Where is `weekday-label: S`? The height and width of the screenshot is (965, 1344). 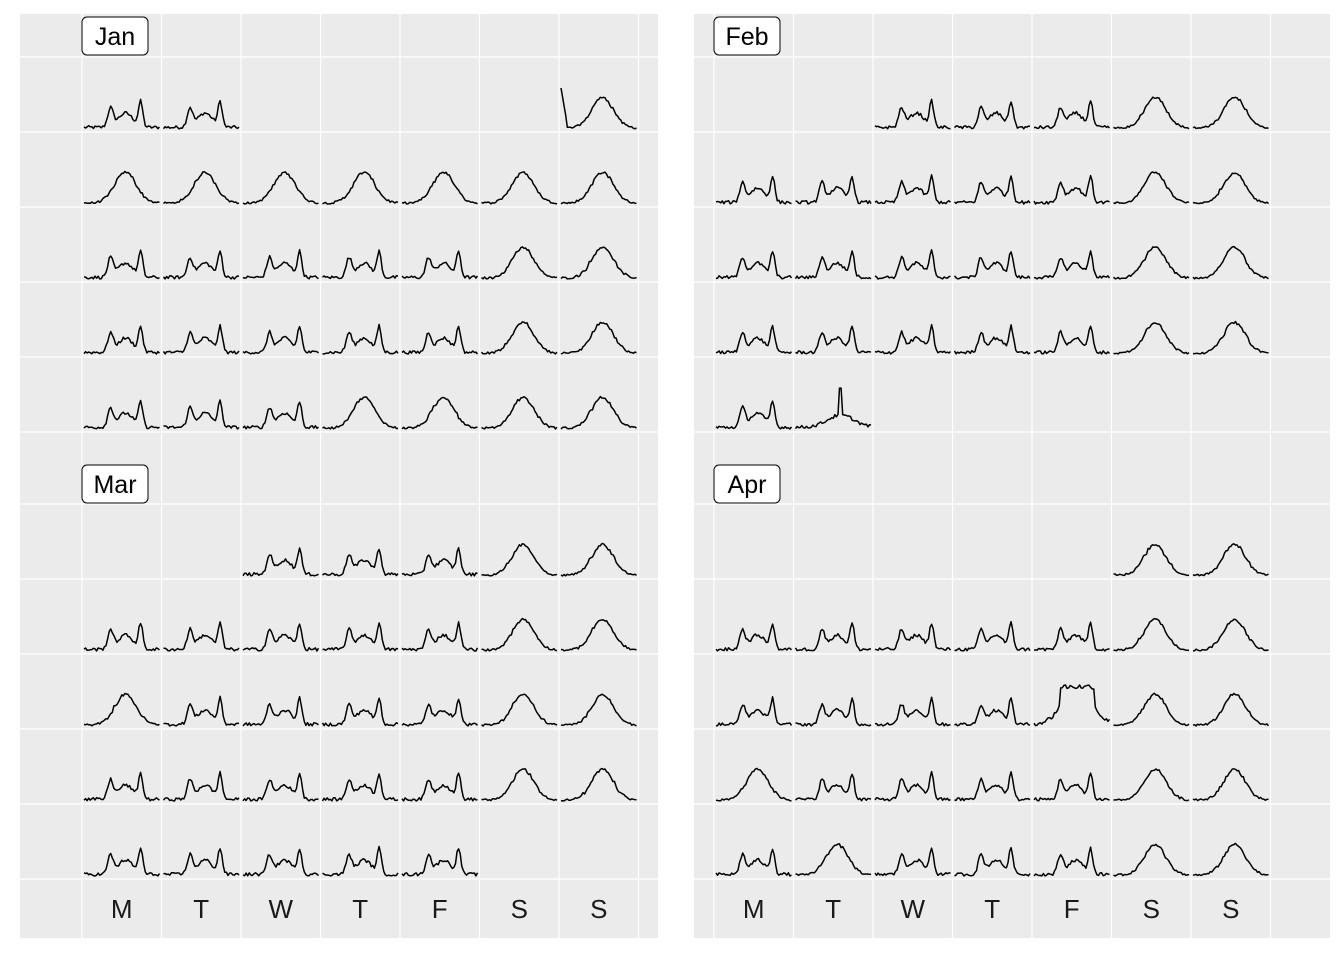 weekday-label: S is located at coordinates (598, 909).